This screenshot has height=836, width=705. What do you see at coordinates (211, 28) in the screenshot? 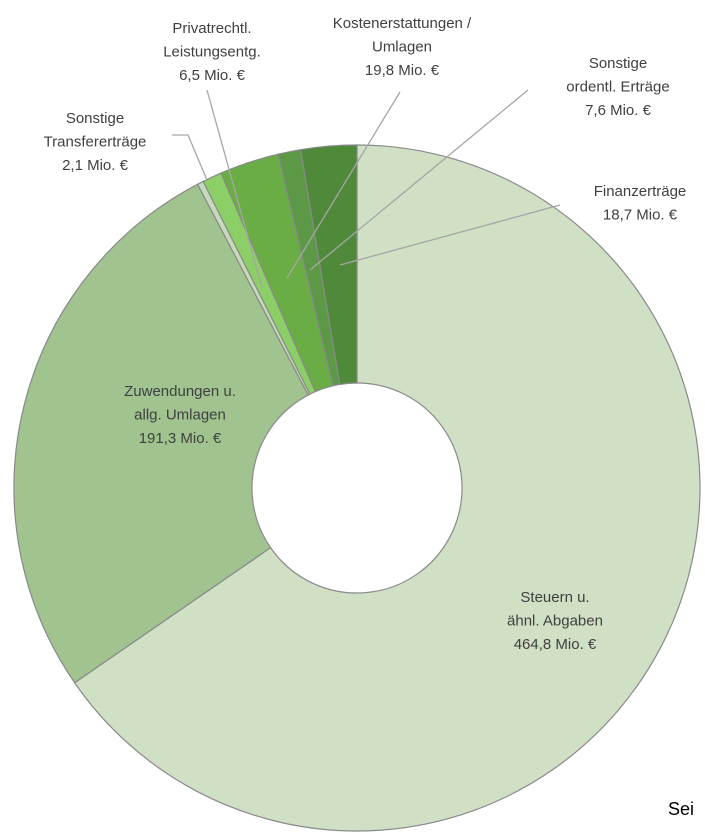
I see `slice-label: Privatrechtl.` at bounding box center [211, 28].